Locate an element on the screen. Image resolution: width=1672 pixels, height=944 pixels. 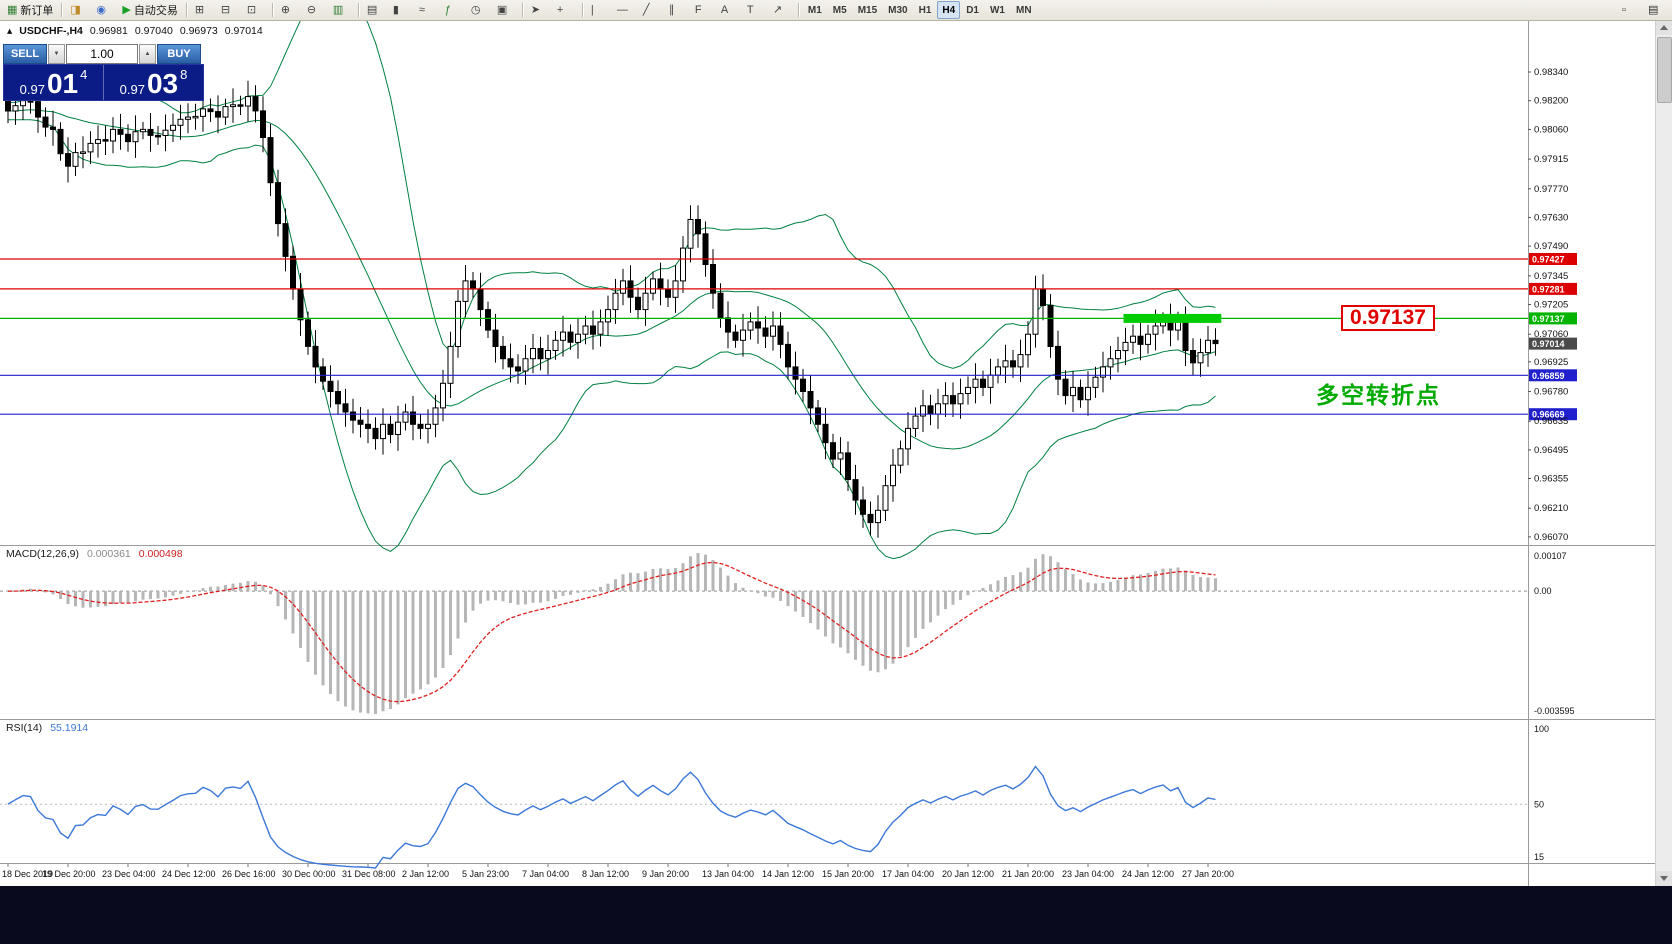
time-axis-label: 18 Dec 2019 is located at coordinates (27, 874).